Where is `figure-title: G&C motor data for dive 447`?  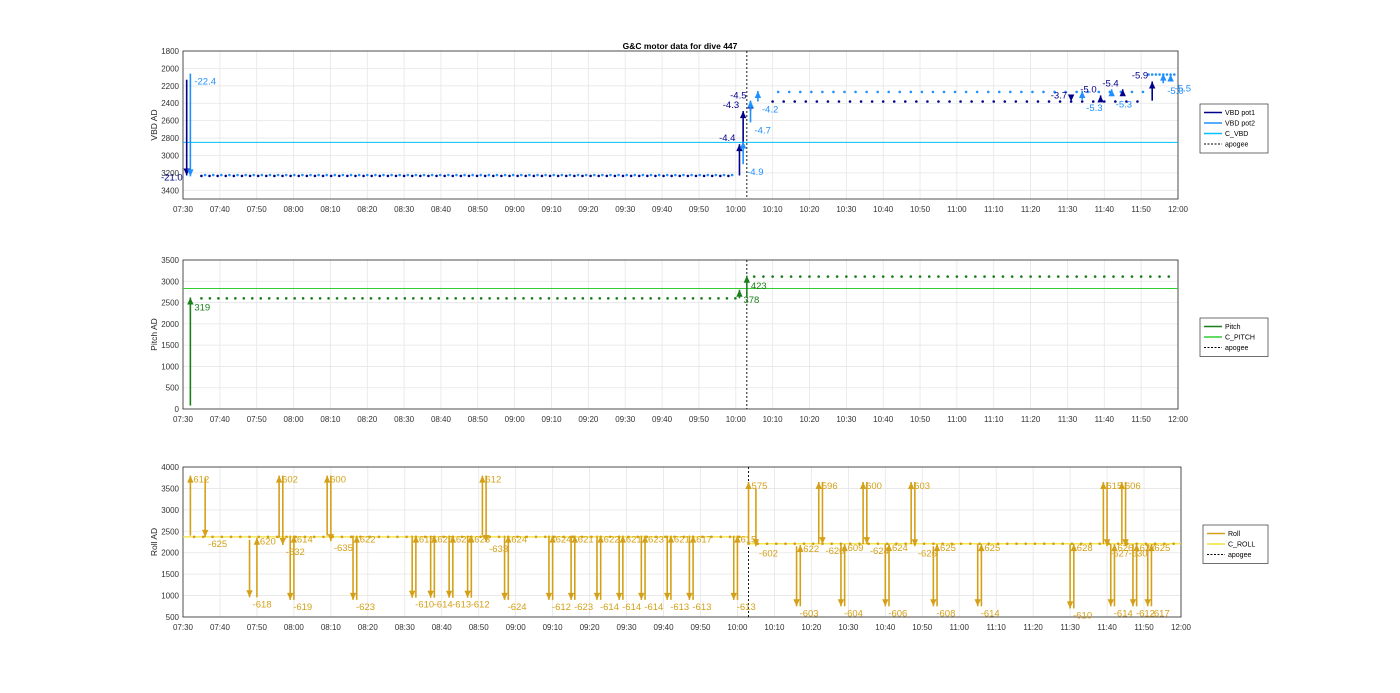
figure-title: G&C motor data for dive 447 is located at coordinates (680, 46).